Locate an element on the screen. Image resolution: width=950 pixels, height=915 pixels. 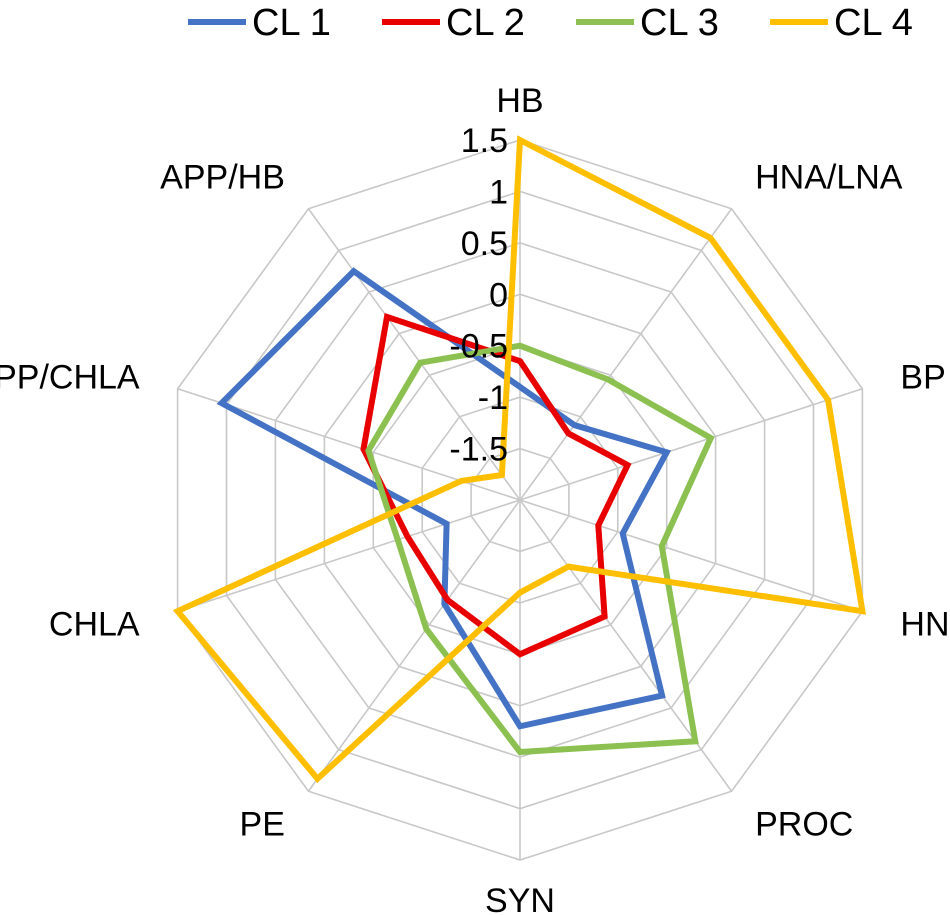
tick-labels: -1.5 -1 -0.5 0 0.5 1 1.5 is located at coordinates (478, 295).